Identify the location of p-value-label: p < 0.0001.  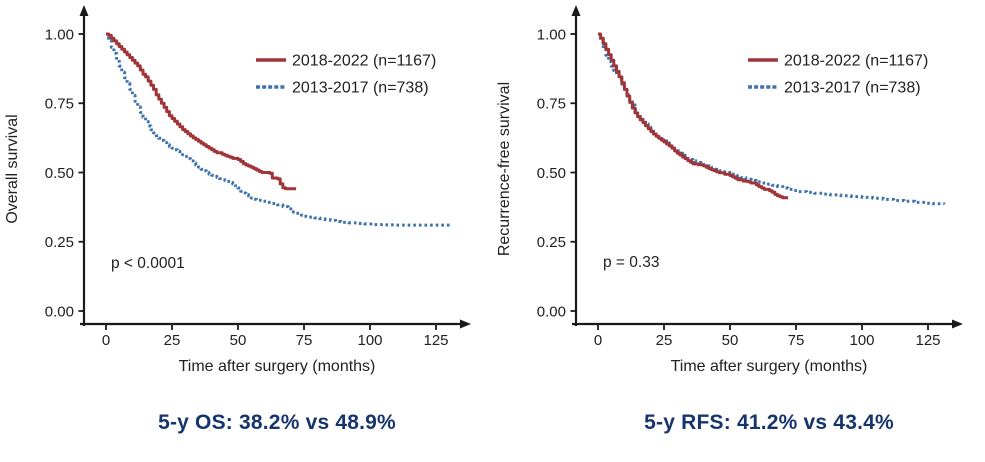
(148, 263).